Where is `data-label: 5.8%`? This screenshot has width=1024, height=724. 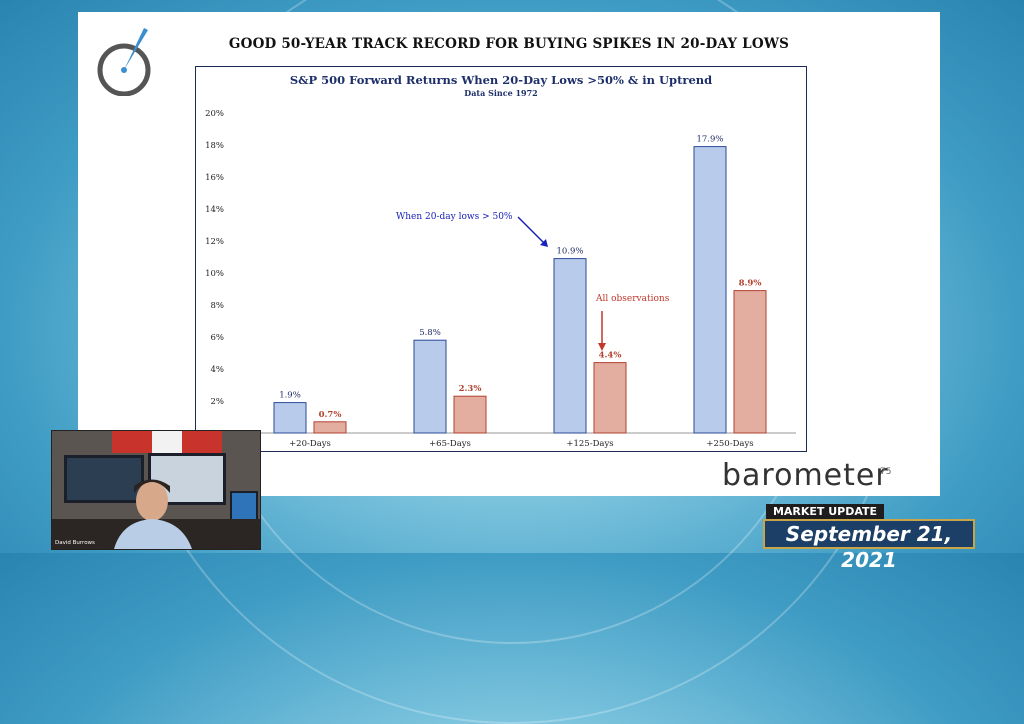
data-label: 5.8% is located at coordinates (430, 333).